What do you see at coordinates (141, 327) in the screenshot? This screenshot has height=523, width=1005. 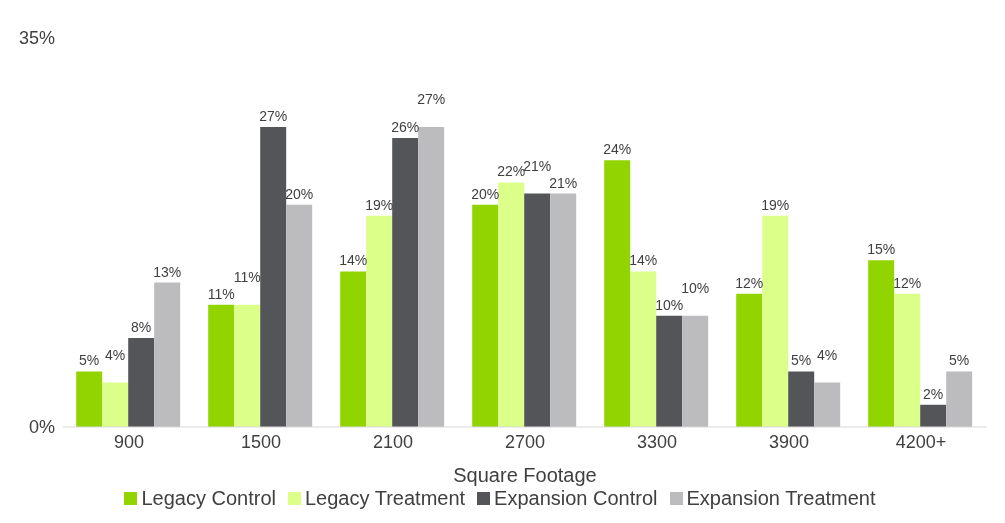 I see `data-label: 8%` at bounding box center [141, 327].